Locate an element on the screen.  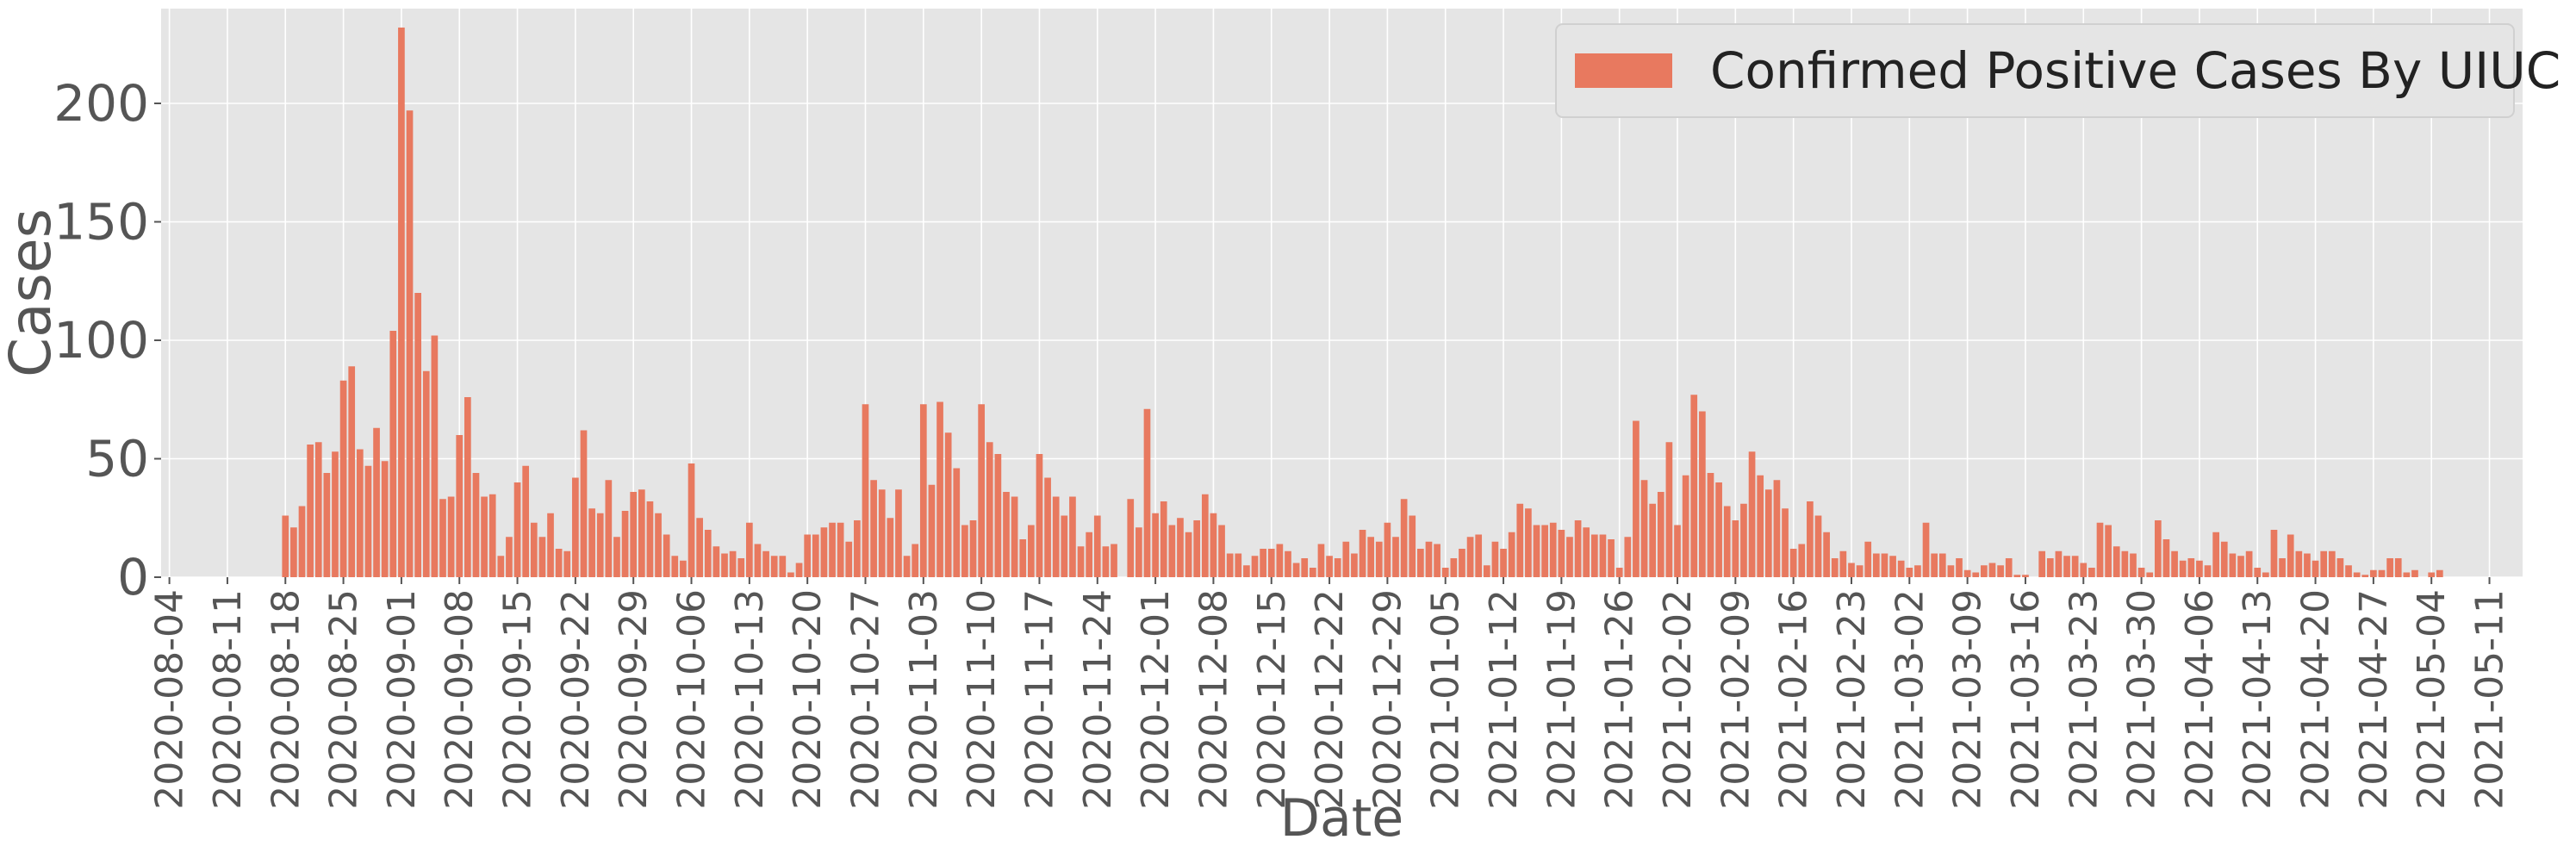
legend: Confirmed Positive Cases By UIUC is located at coordinates (2058, 71).